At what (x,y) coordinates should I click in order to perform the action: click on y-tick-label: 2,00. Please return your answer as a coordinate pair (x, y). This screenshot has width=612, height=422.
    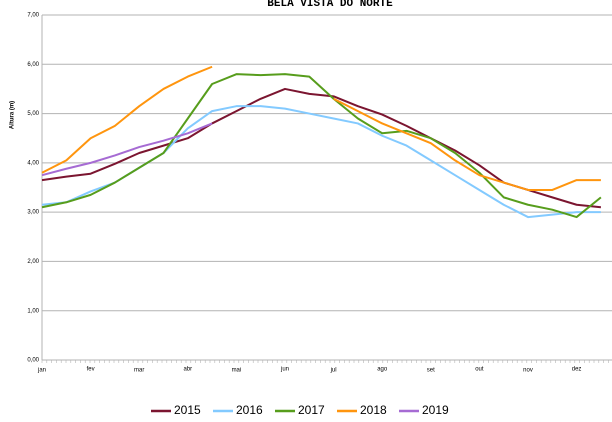
    Looking at the image, I should click on (33, 262).